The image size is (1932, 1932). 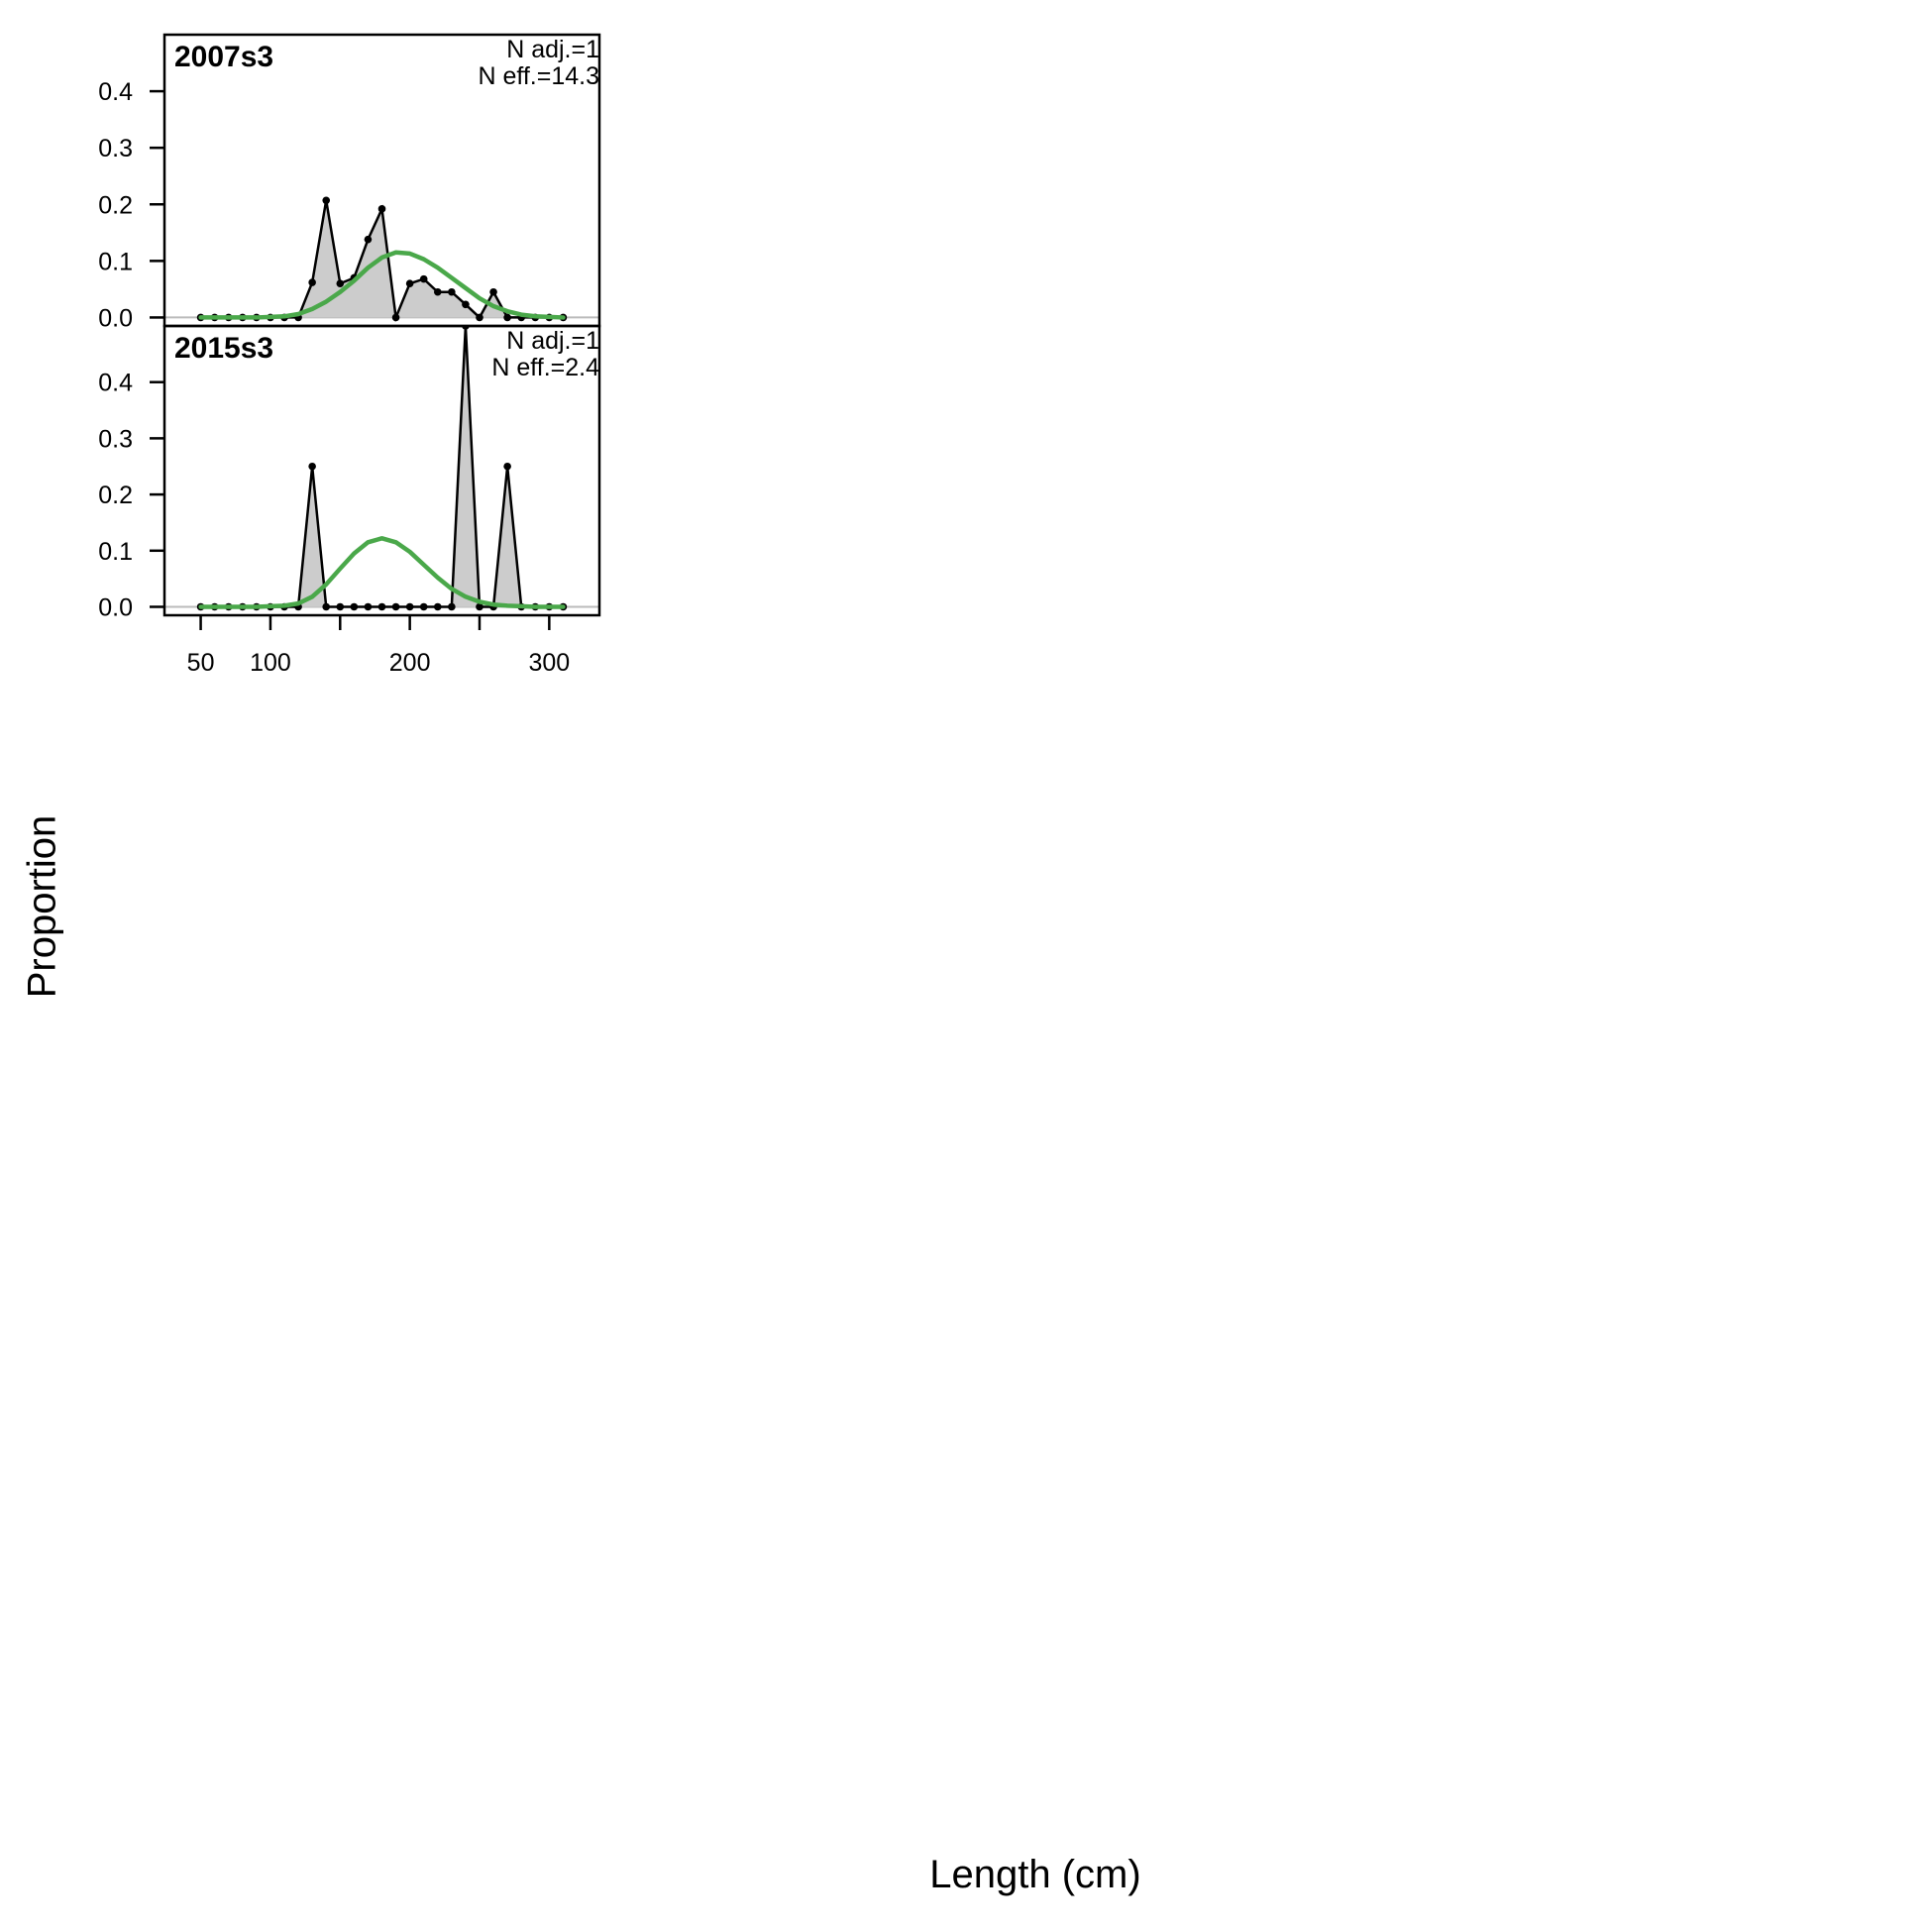 I want to click on panel-title: 2015s3, so click(x=224, y=348).